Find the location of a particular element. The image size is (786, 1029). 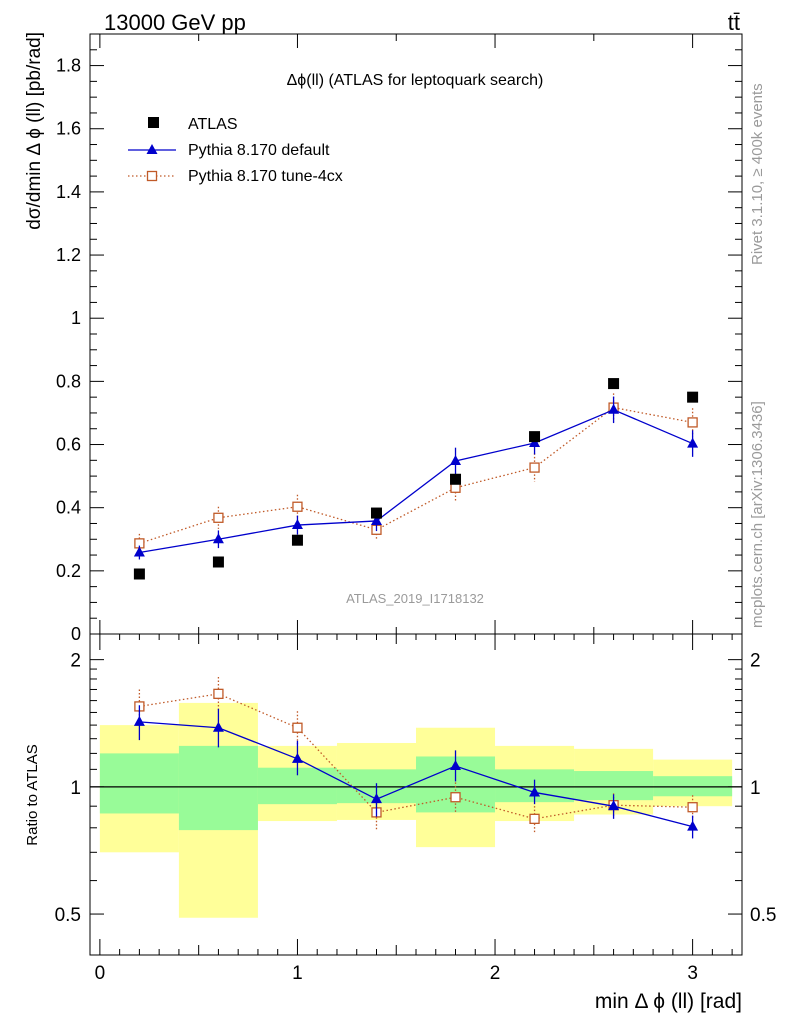

header-left: 13000 GeV pp is located at coordinates (175, 22).